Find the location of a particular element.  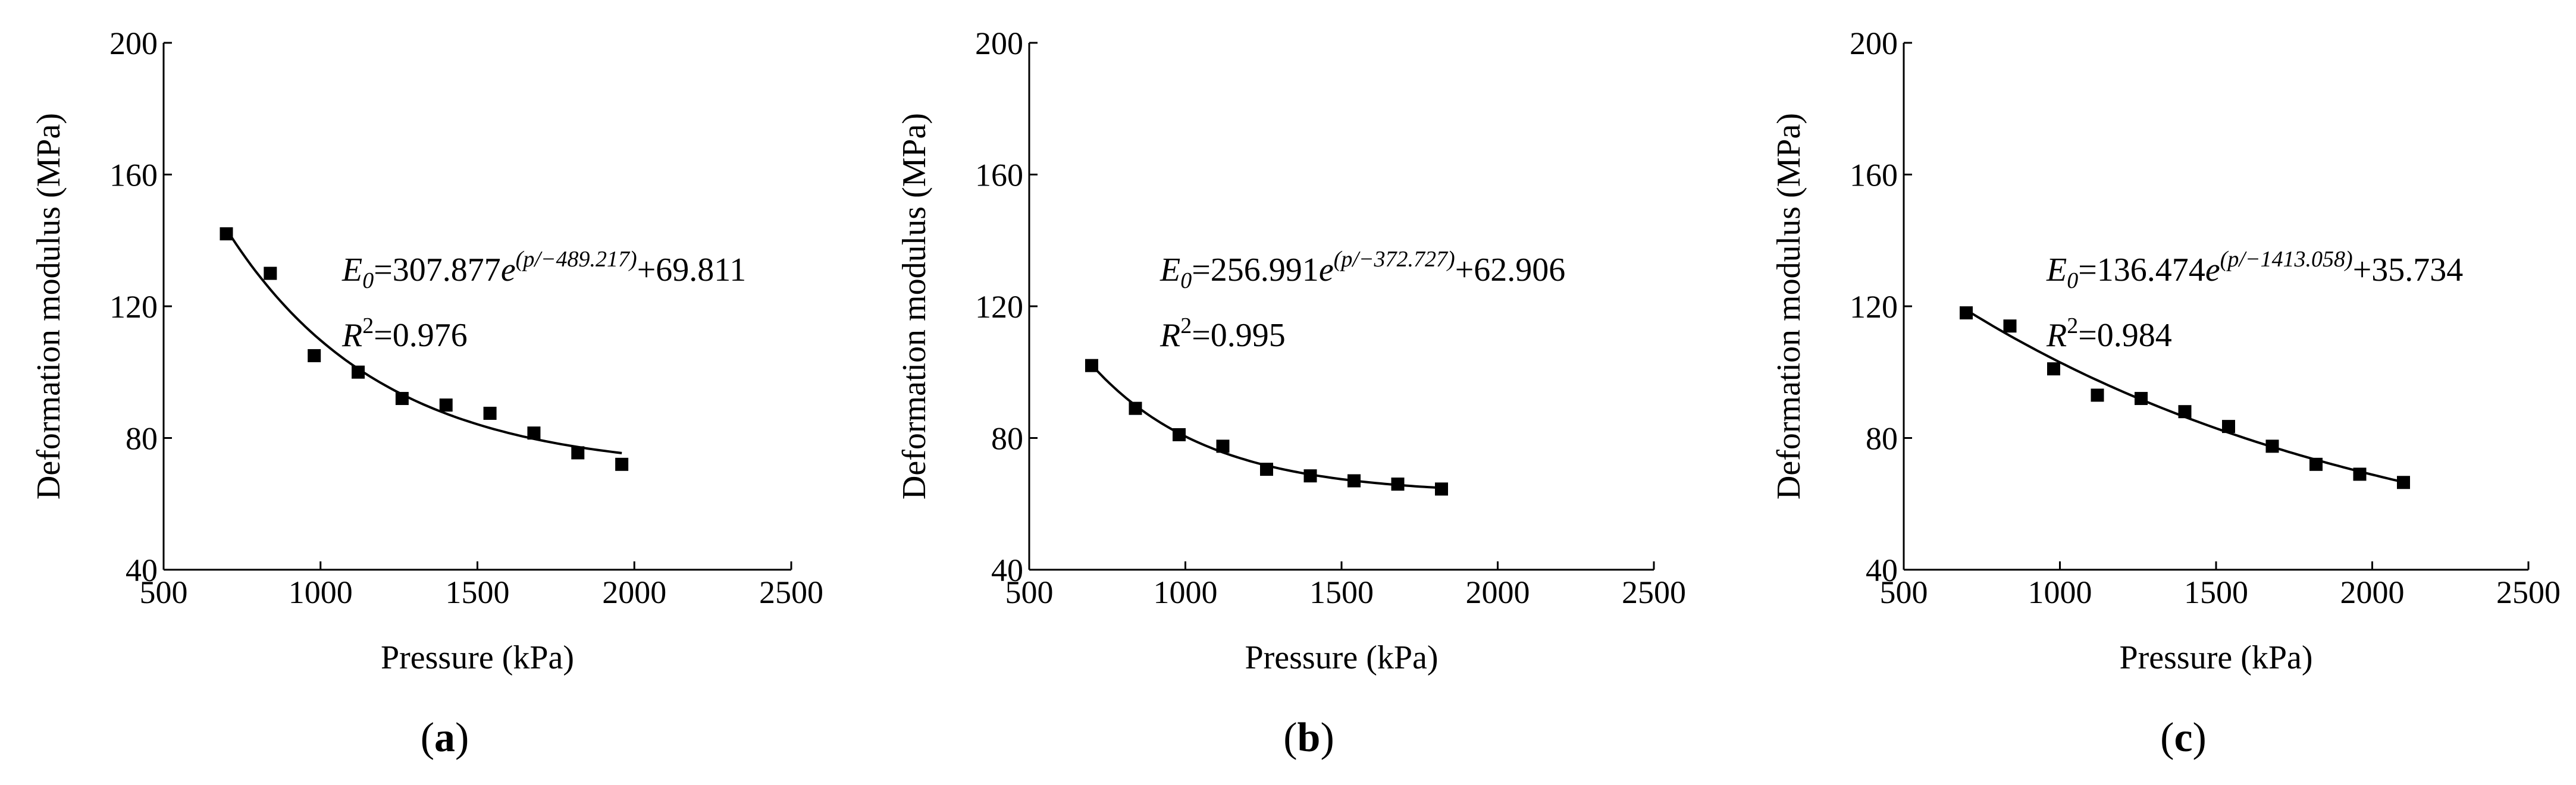

fit-equation: E0=136.474e(p/−1413.058)+35.734 is located at coordinates (2254, 270).